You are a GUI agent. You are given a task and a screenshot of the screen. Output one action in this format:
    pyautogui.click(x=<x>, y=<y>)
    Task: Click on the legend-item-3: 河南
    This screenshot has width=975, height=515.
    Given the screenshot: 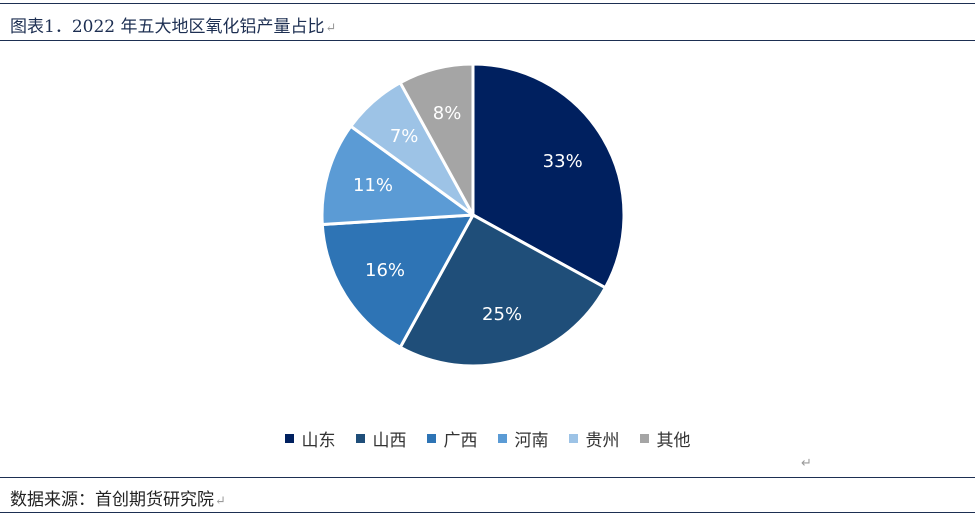 What is the action you would take?
    pyautogui.click(x=523, y=438)
    